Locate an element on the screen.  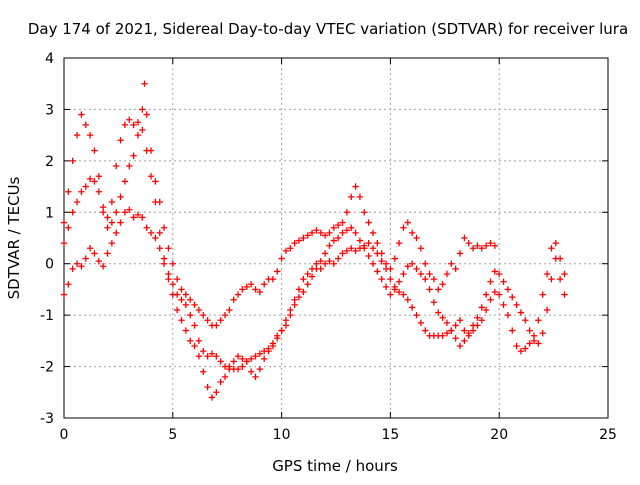
y-tick-label: 3 is located at coordinates (49, 110).